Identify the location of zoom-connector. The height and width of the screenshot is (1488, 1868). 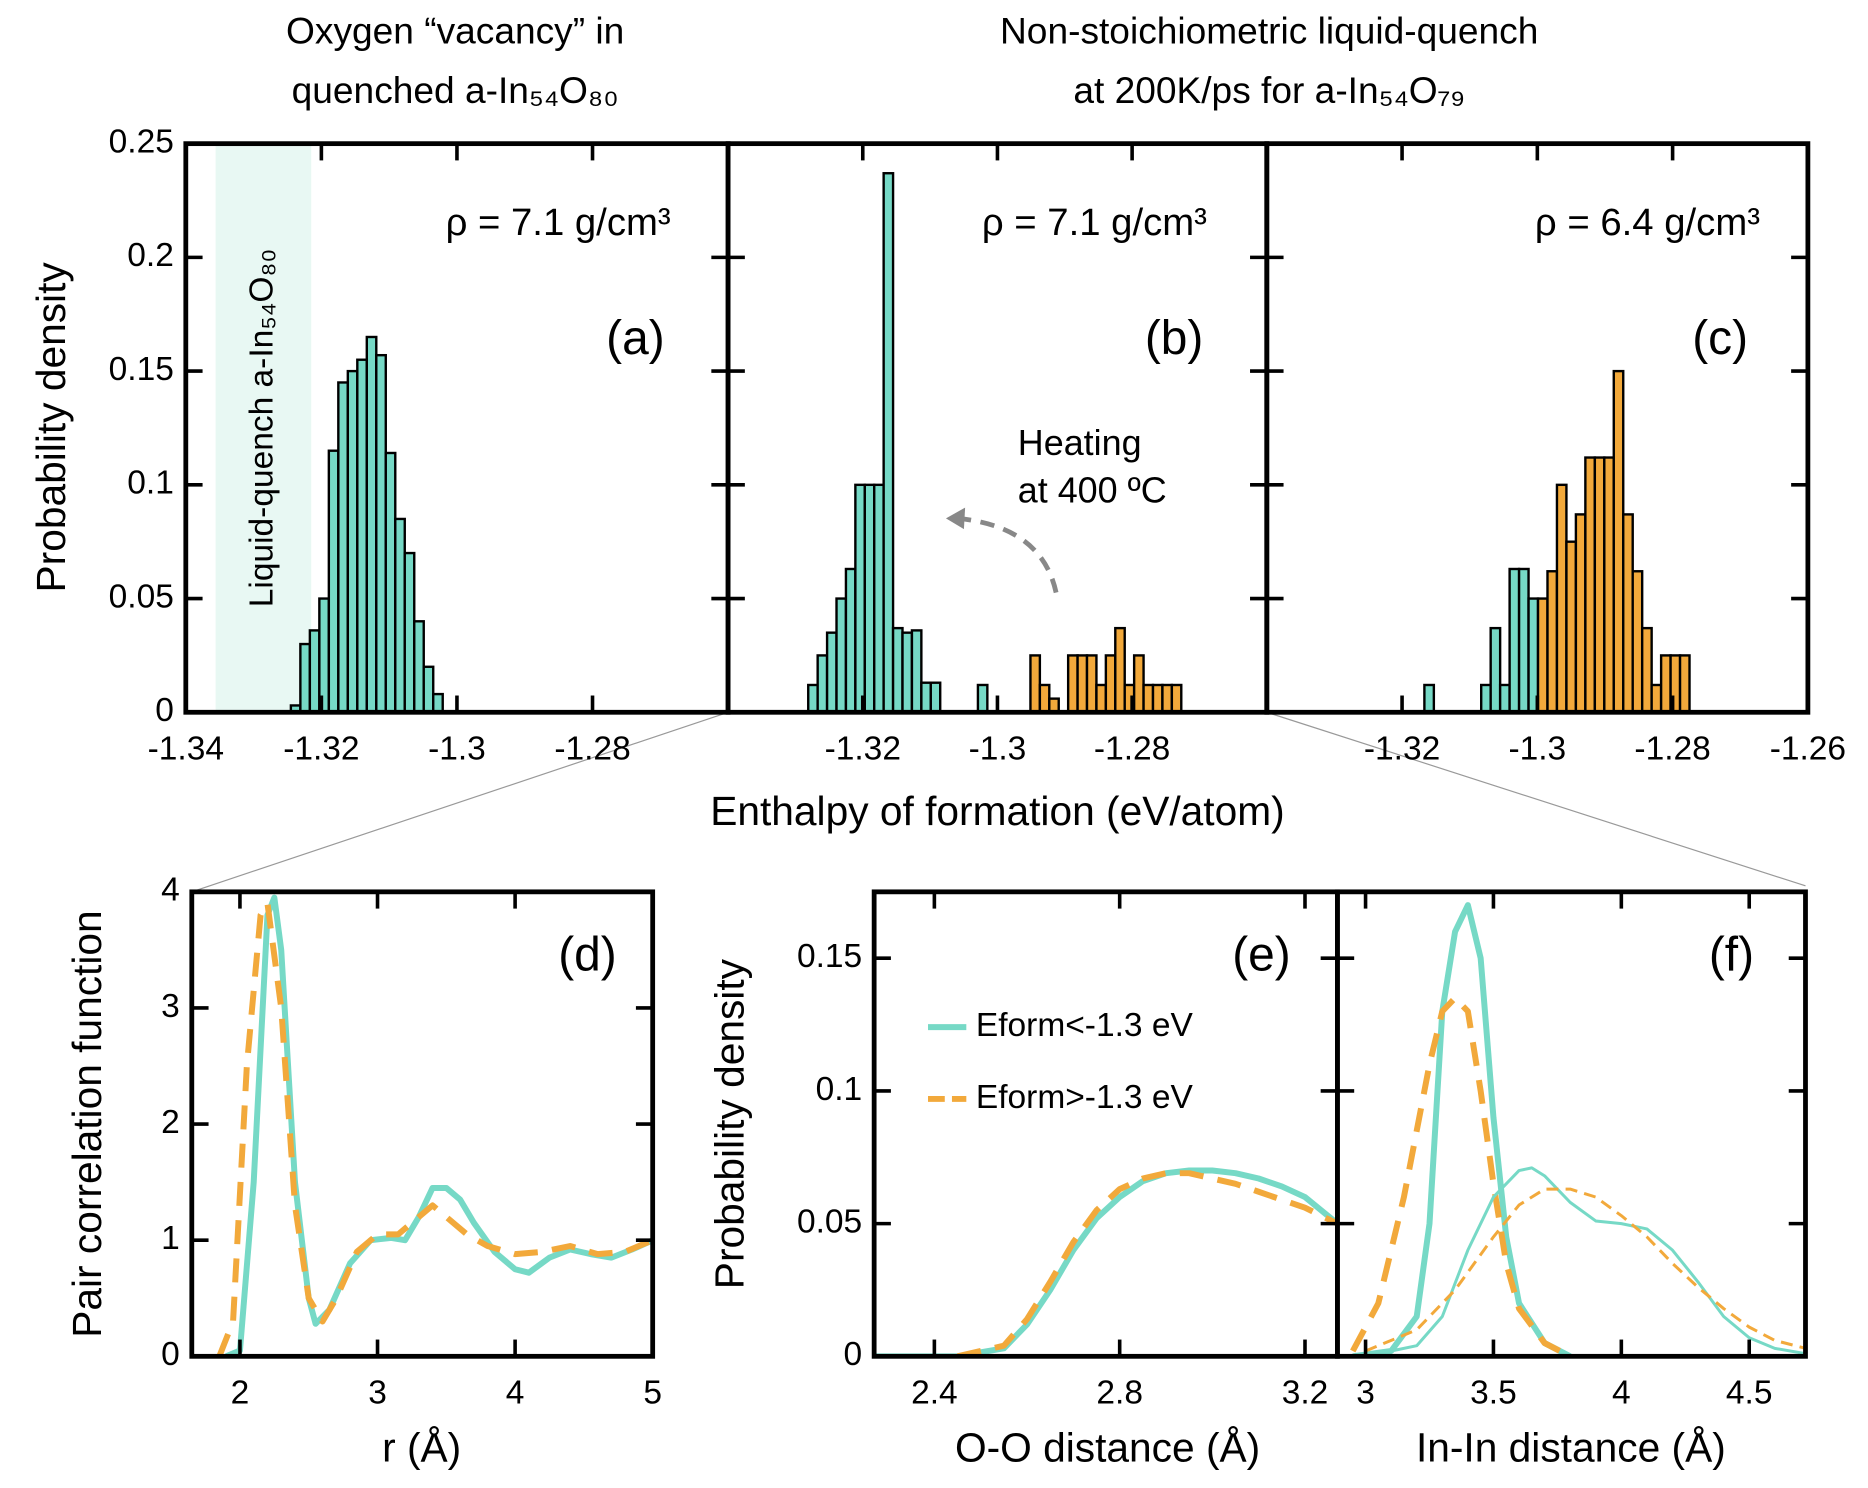
(460, 802).